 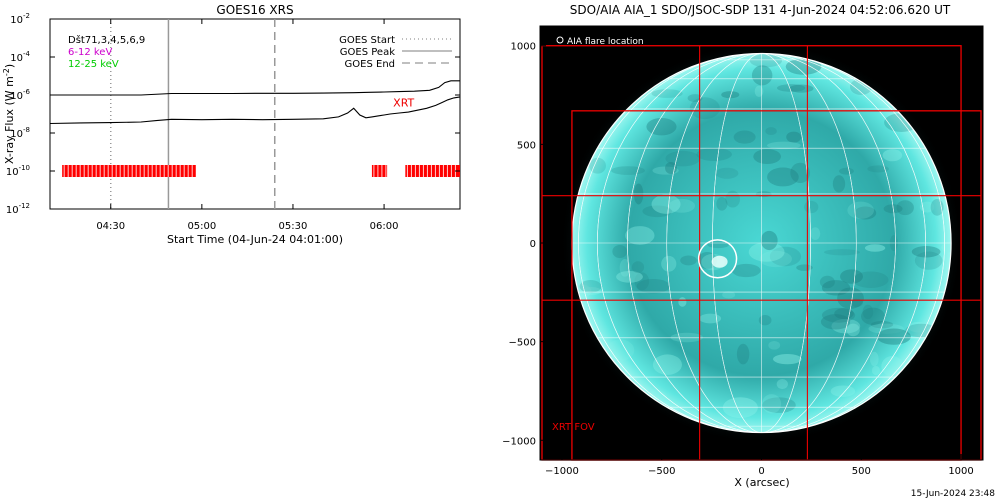 I want to click on y-tick-label: −1000, so click(x=519, y=441).